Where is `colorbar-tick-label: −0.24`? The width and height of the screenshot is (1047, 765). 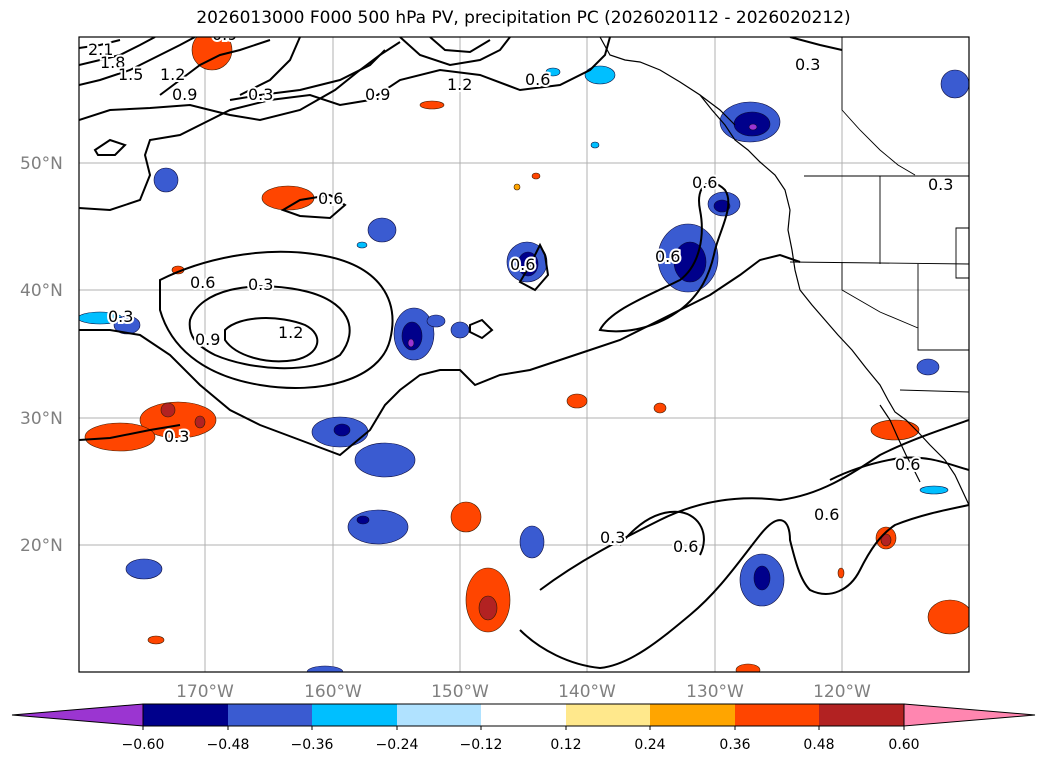 colorbar-tick-label: −0.24 is located at coordinates (397, 745).